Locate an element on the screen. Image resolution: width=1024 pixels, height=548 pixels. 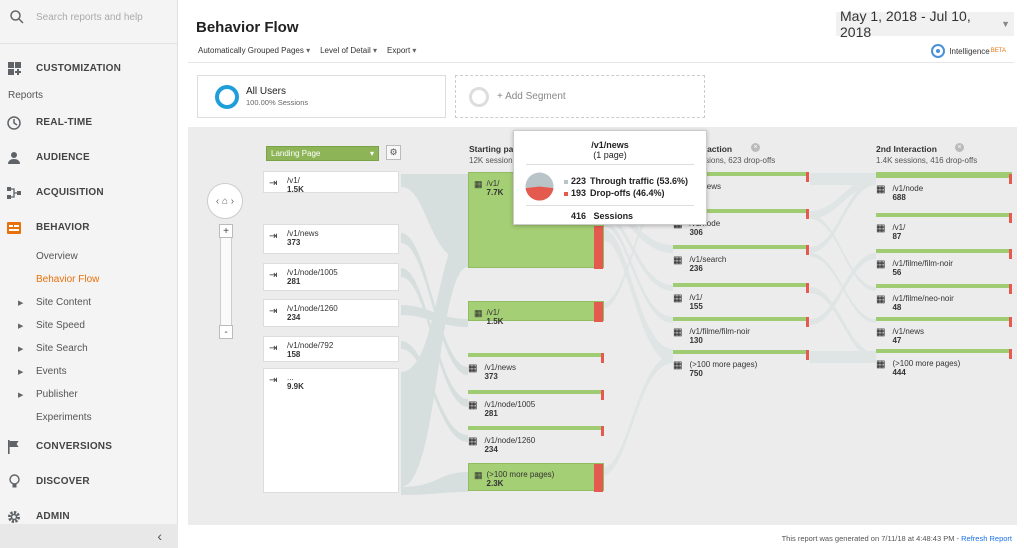
search-input is located at coordinates (101, 17).